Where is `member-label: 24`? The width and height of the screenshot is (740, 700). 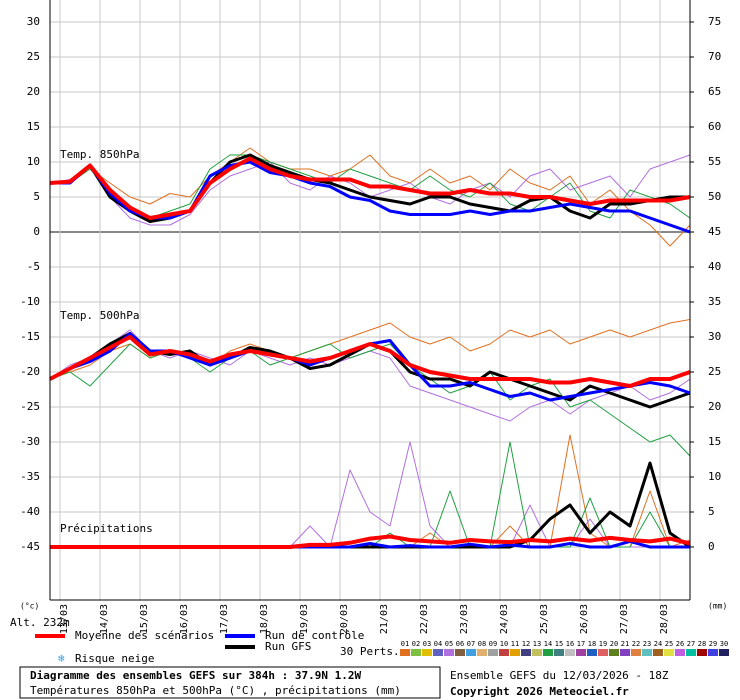
member-label: 24 is located at coordinates (658, 644).